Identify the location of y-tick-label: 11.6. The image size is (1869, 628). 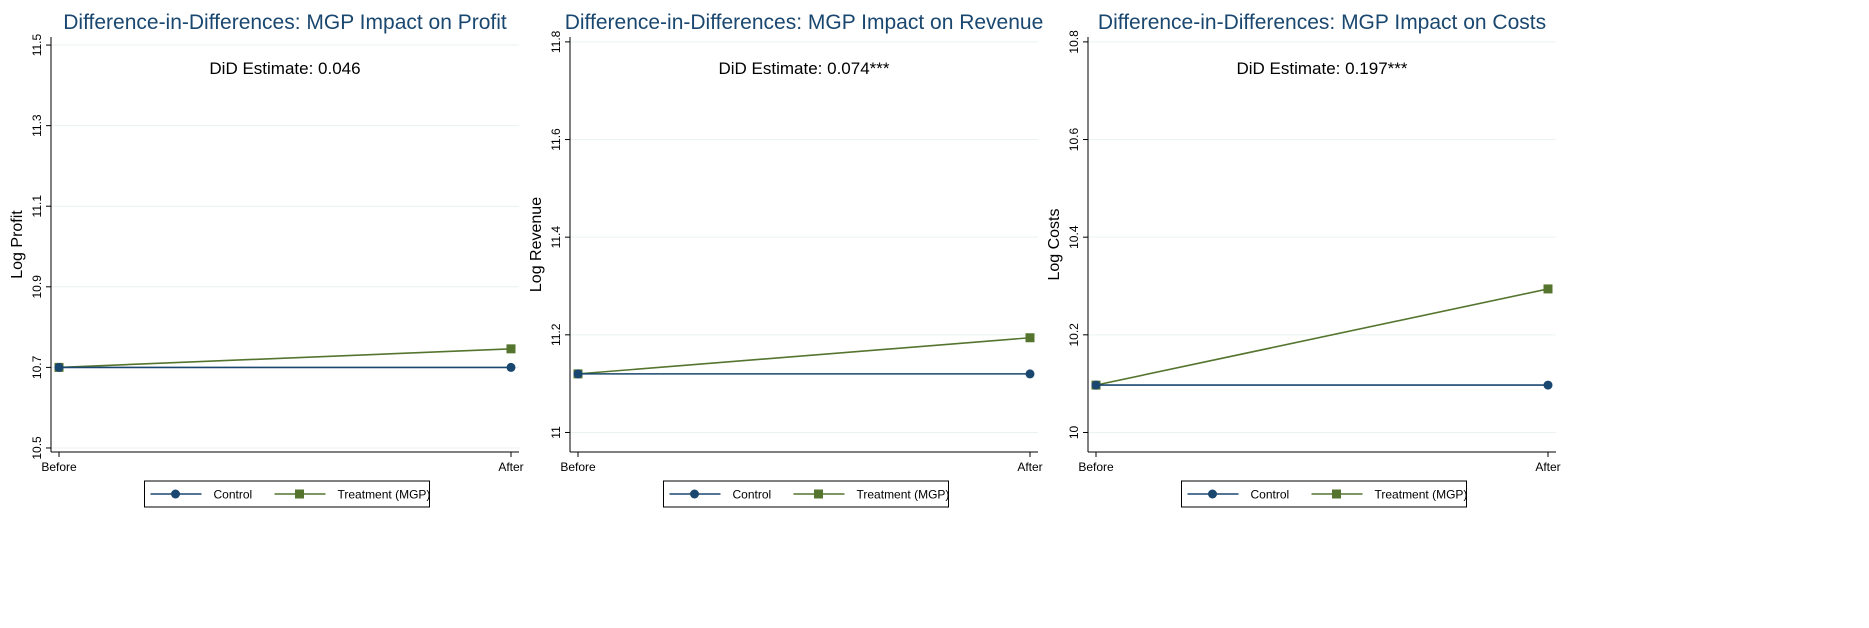
(556, 139).